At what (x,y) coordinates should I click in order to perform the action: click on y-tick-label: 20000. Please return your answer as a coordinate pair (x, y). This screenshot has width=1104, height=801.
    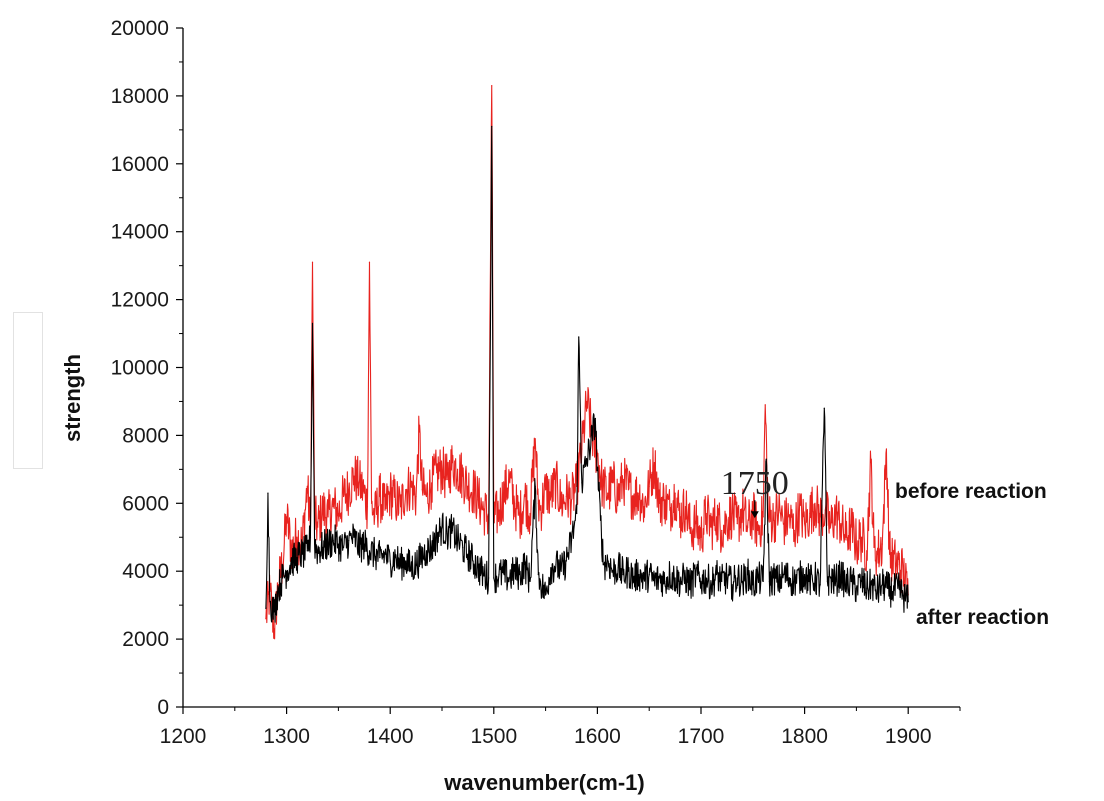
    Looking at the image, I should click on (140, 28).